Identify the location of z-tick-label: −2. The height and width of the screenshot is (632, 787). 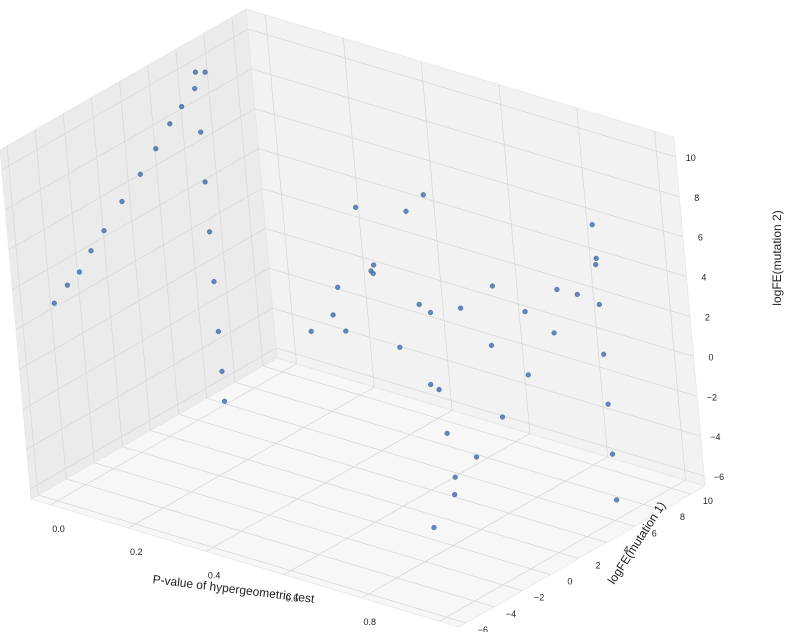
(712, 397).